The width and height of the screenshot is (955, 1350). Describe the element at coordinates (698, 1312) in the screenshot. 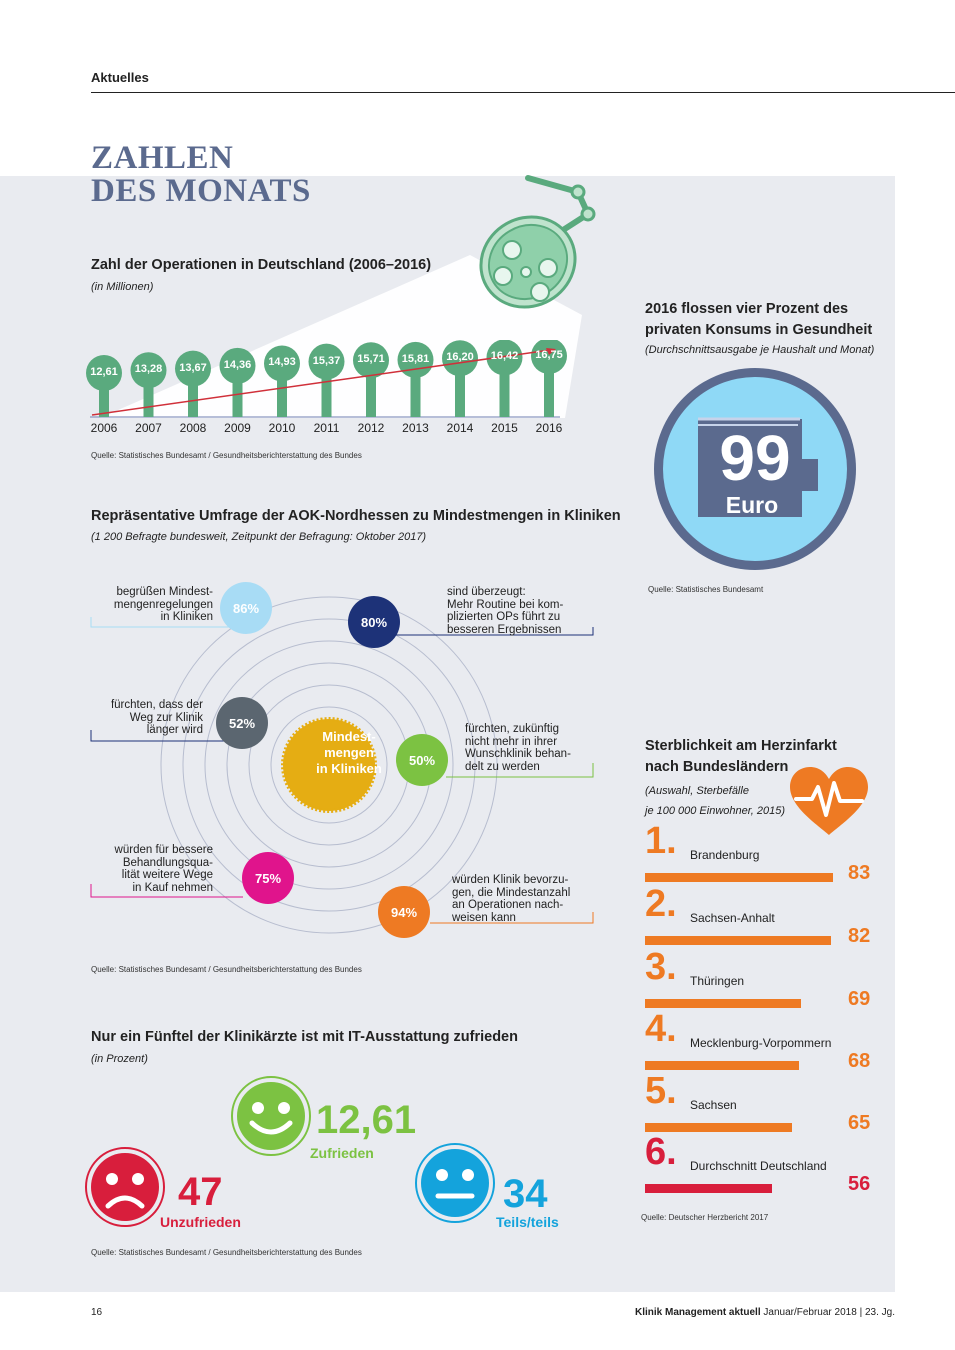

I see `footer-journal: Klinik Management aktuell` at that location.